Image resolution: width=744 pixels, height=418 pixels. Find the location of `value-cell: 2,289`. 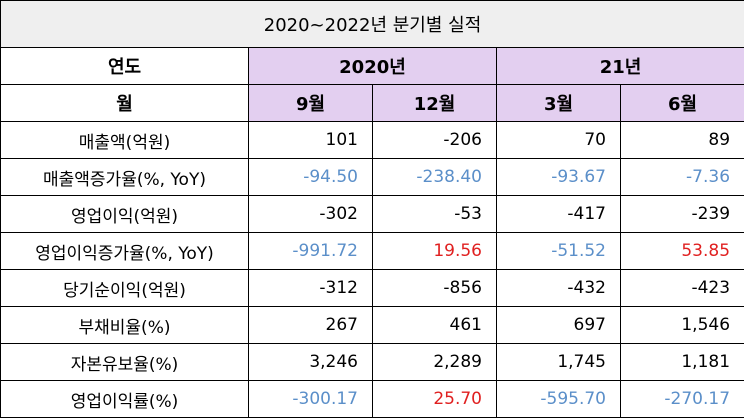

value-cell: 2,289 is located at coordinates (435, 362).